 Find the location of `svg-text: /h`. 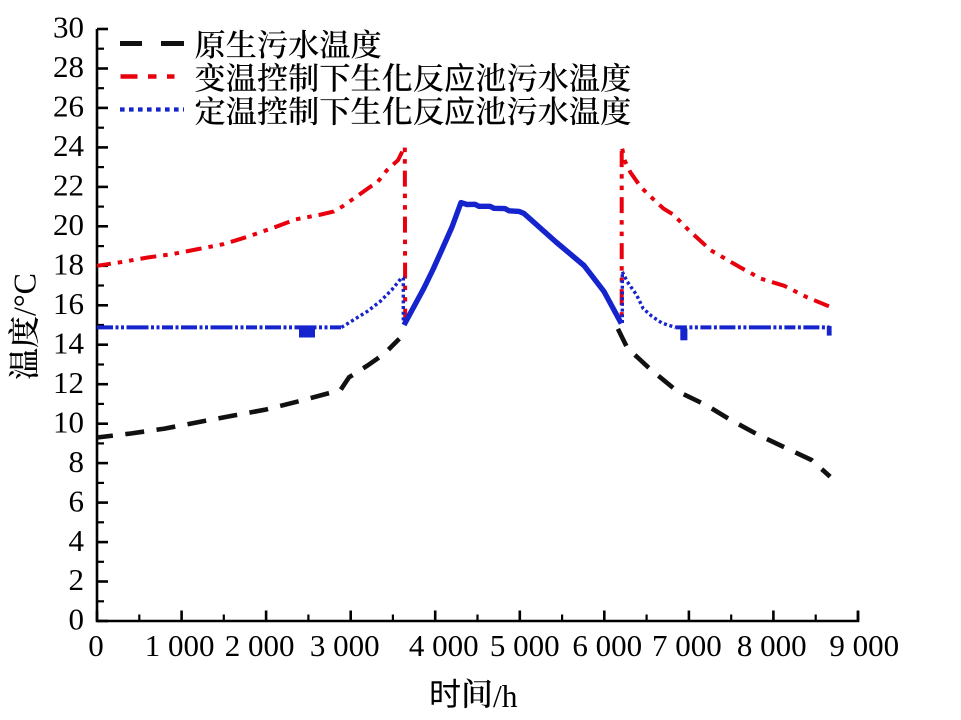

svg-text: /h is located at coordinates (505, 696).